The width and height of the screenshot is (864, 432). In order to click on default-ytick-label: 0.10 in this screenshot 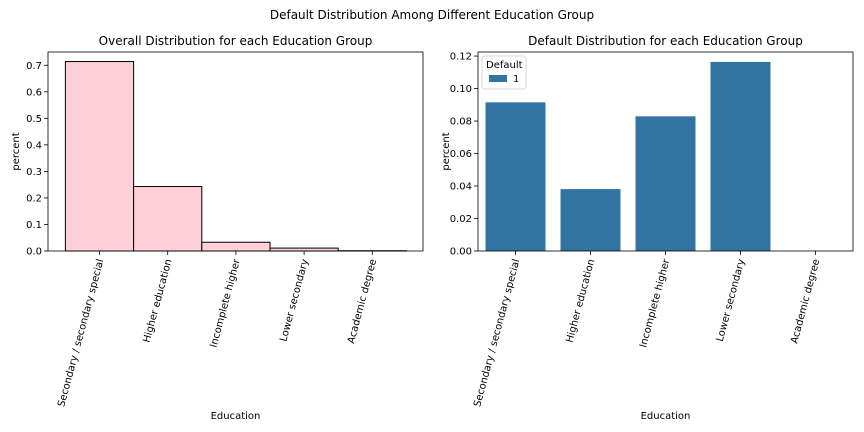, I will do `click(461, 89)`.